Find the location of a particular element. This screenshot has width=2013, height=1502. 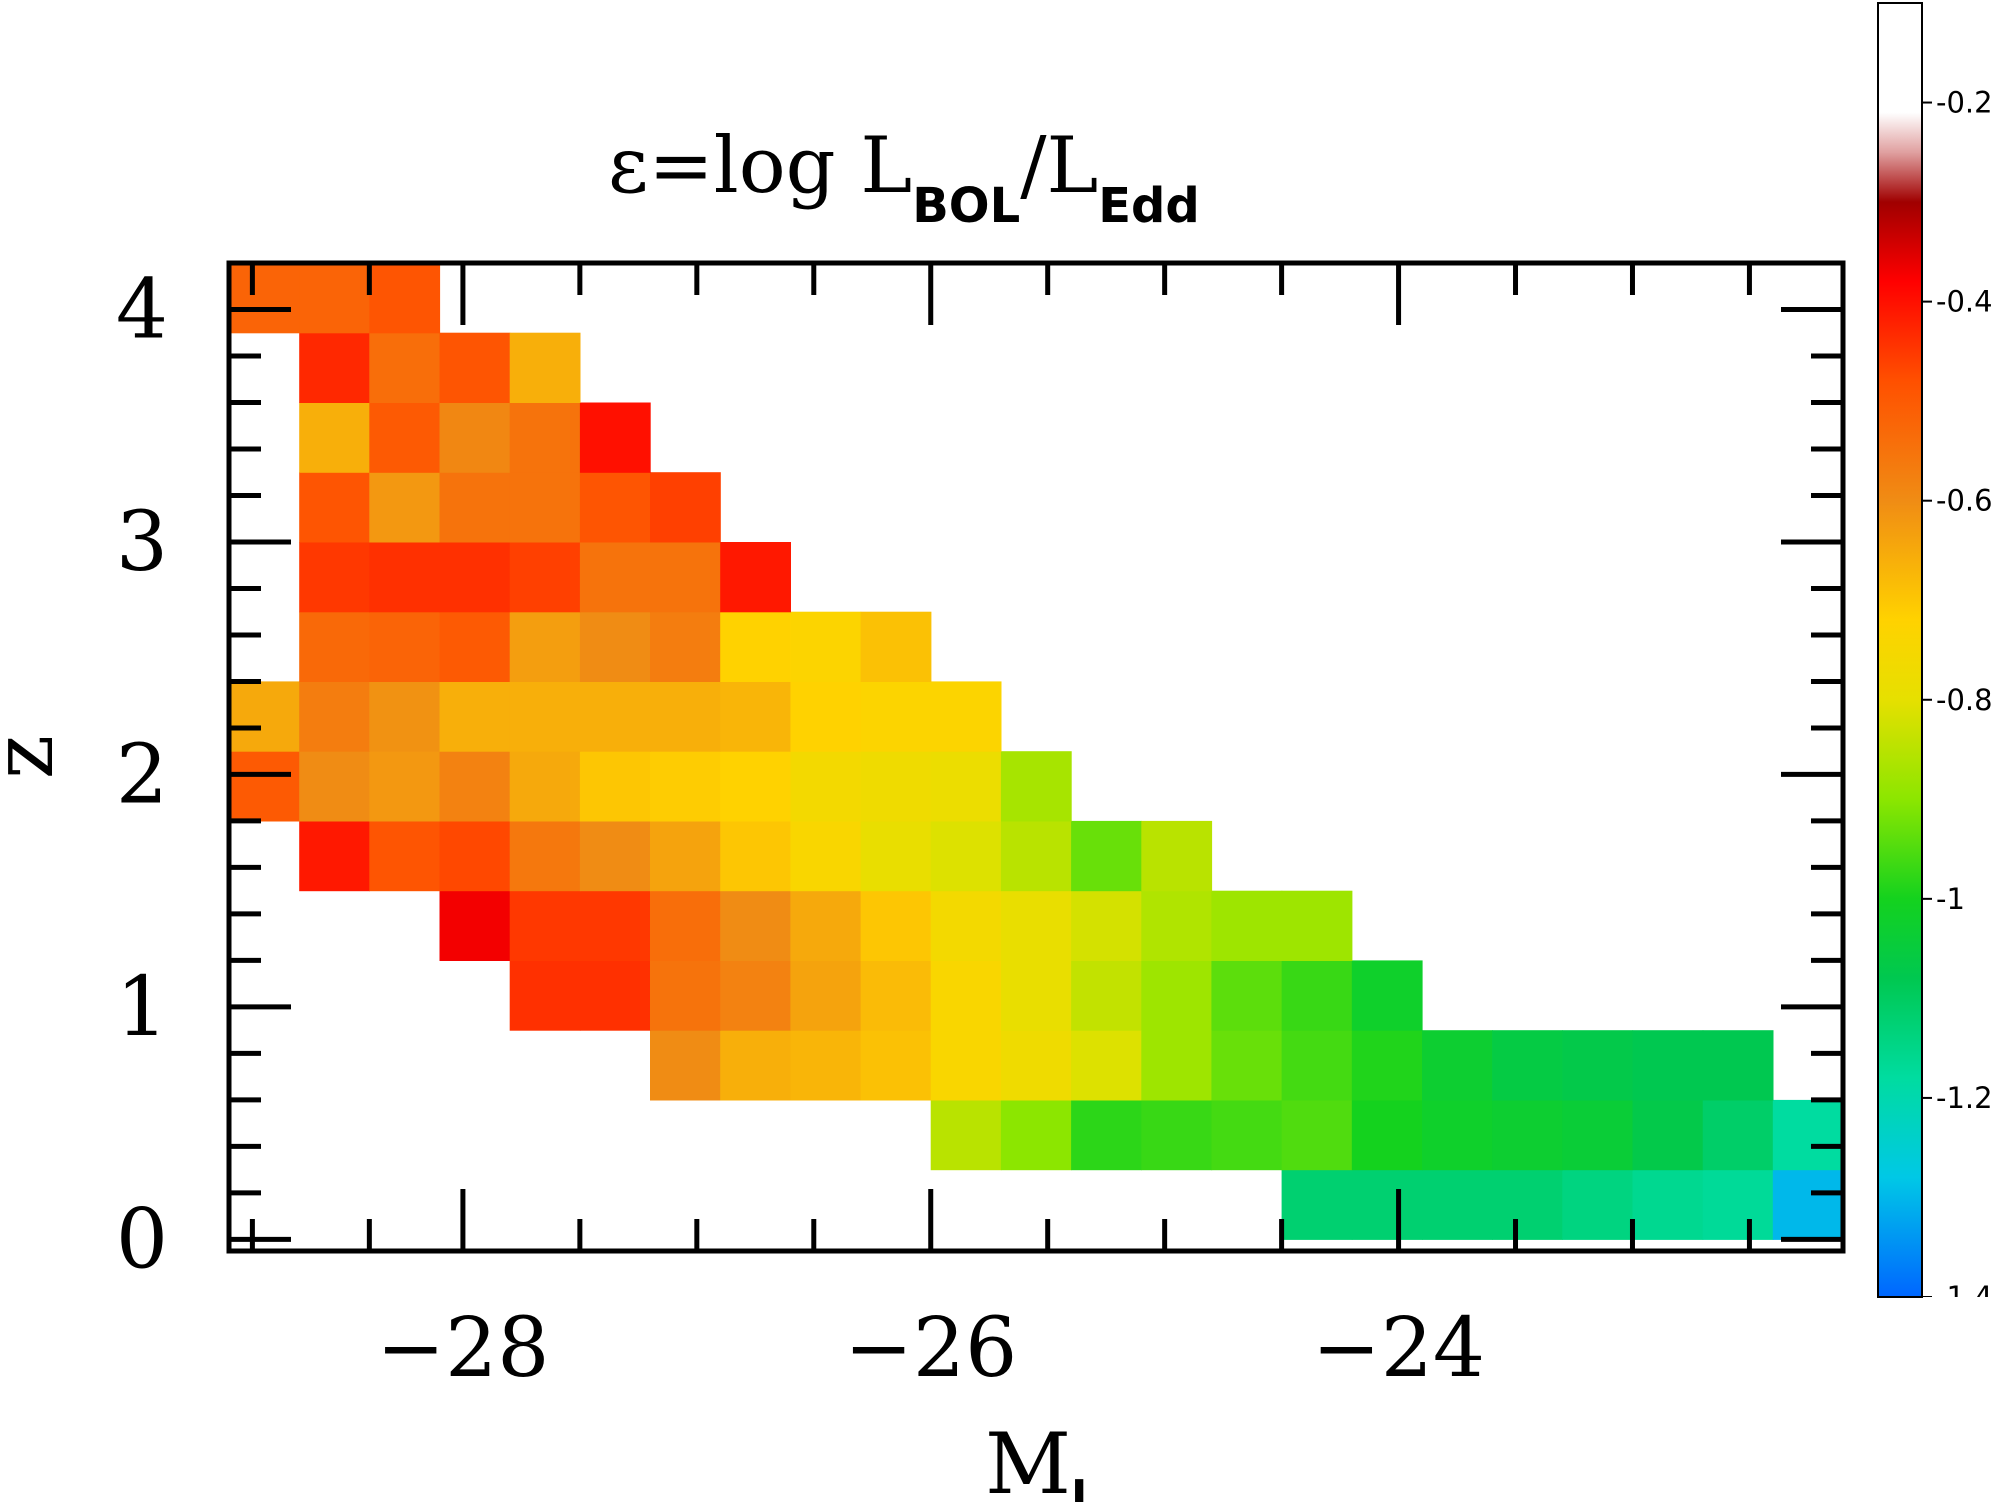

x-axis-title: MI is located at coordinates (1036, 1458).